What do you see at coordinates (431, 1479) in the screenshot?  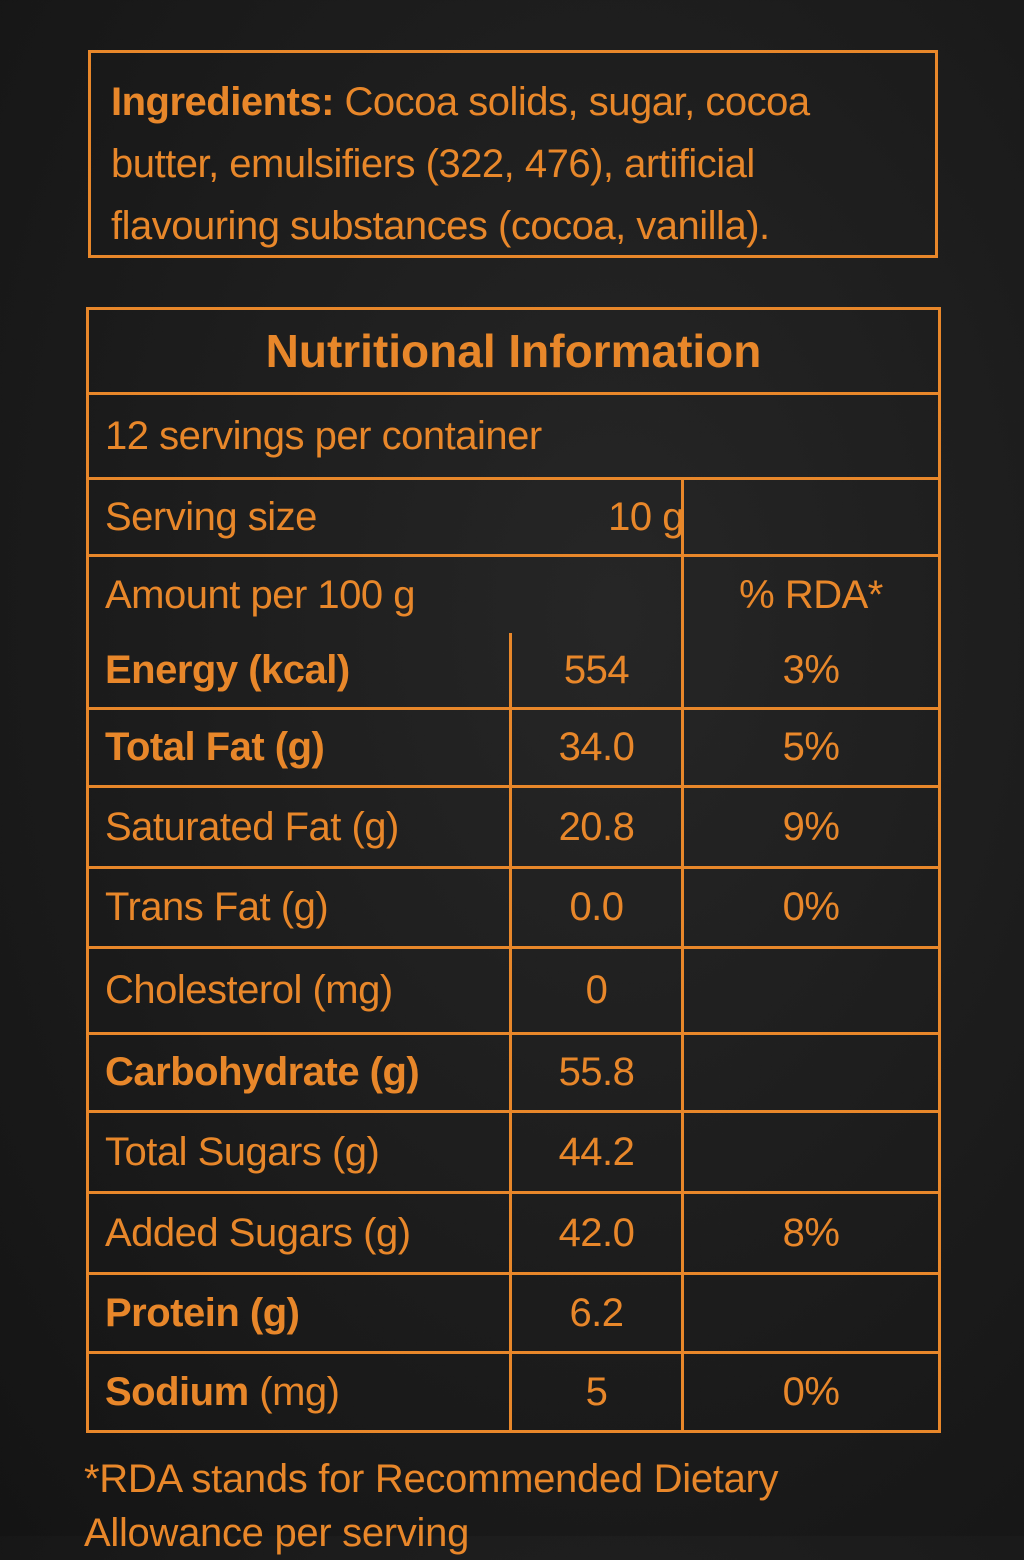 I see `footnote-line-1: *RDA stands for Recommended Dietary` at bounding box center [431, 1479].